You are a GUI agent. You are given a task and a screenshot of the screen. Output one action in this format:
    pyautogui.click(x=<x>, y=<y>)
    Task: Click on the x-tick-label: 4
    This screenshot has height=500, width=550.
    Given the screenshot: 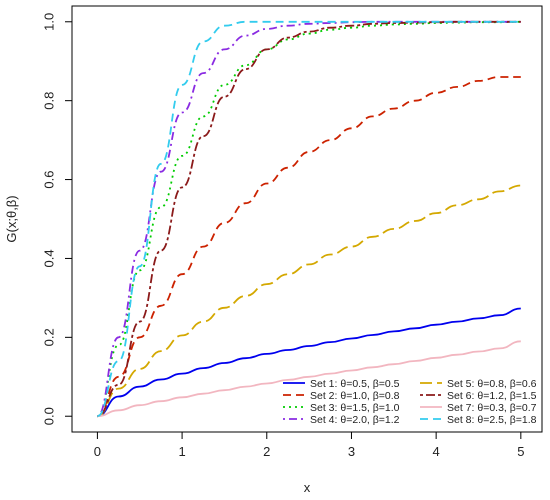 What is the action you would take?
    pyautogui.click(x=436, y=451)
    